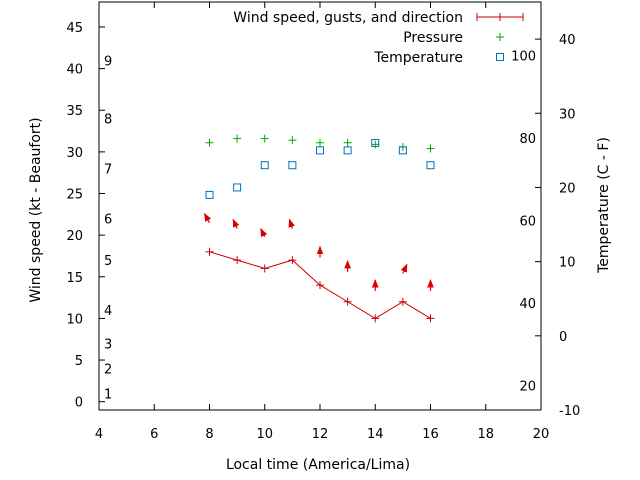  I want to click on beaufort-label: 8, so click(108, 120).